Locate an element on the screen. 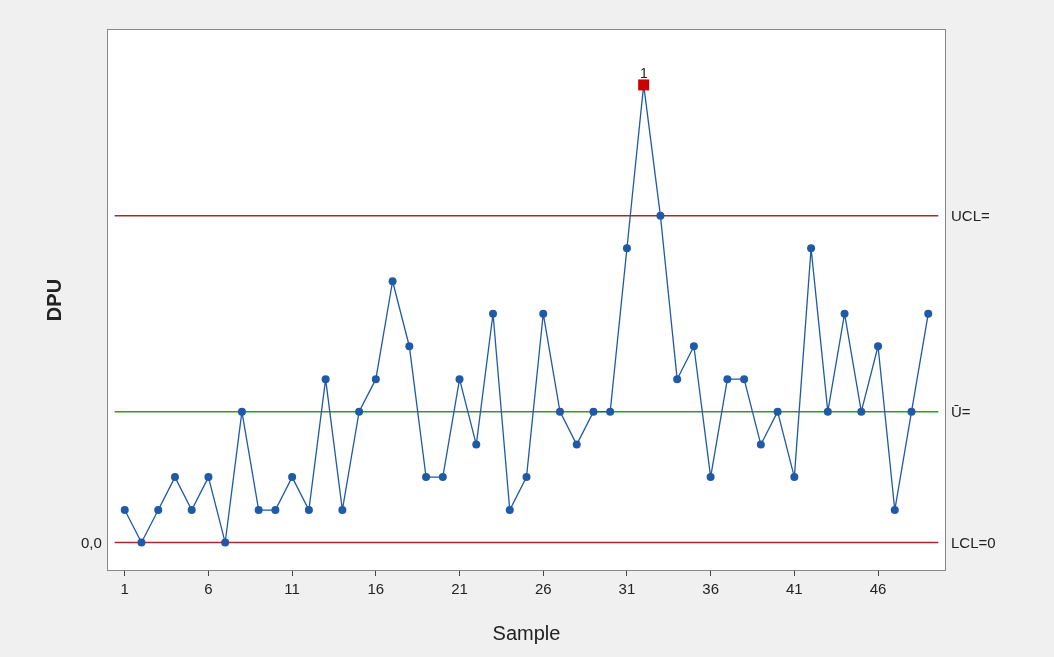  x-tick-label: 6 is located at coordinates (208, 588).